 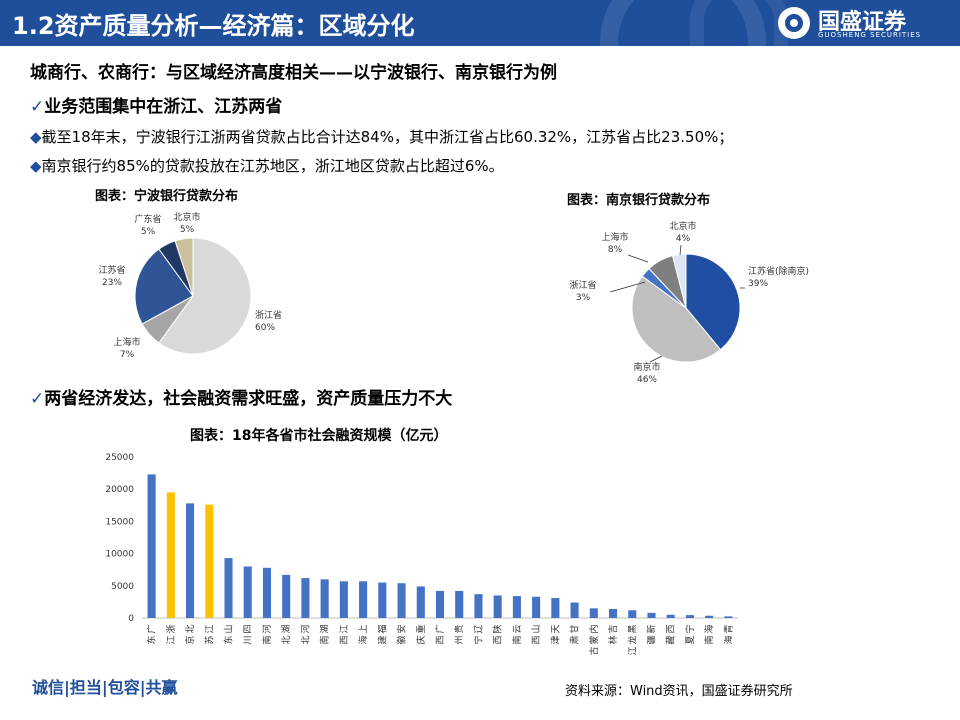 What do you see at coordinates (127, 355) in the screenshot?
I see `pie1-slice-value-1: 7%` at bounding box center [127, 355].